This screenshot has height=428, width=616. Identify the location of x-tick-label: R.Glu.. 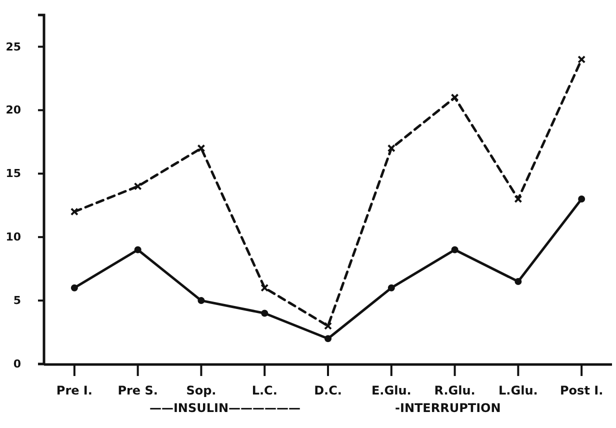
(455, 391).